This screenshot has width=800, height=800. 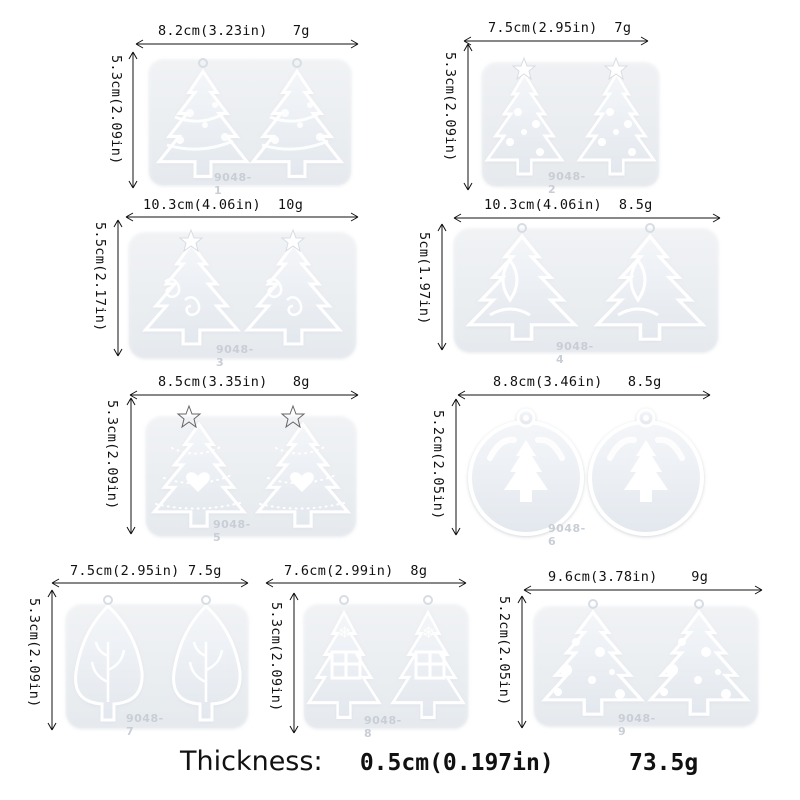 What do you see at coordinates (386, 661) in the screenshot?
I see `mold-tree-gift: ❄ ❄` at bounding box center [386, 661].